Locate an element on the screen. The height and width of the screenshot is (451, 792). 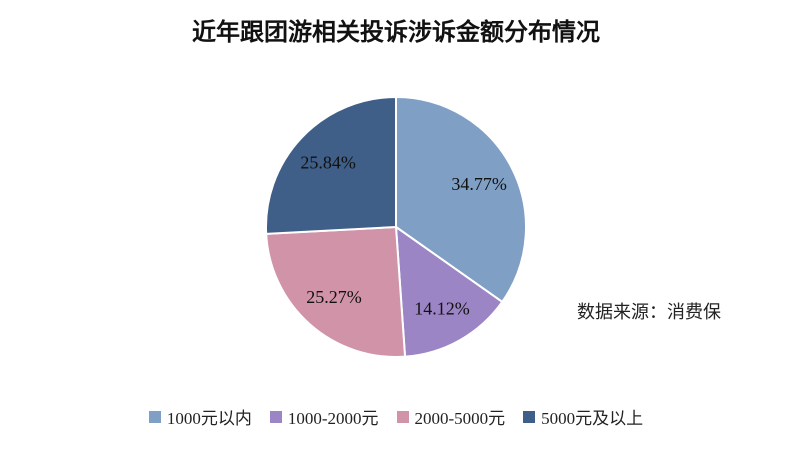
legend-item-5000-plus: 5000元及以上 is located at coordinates (583, 416).